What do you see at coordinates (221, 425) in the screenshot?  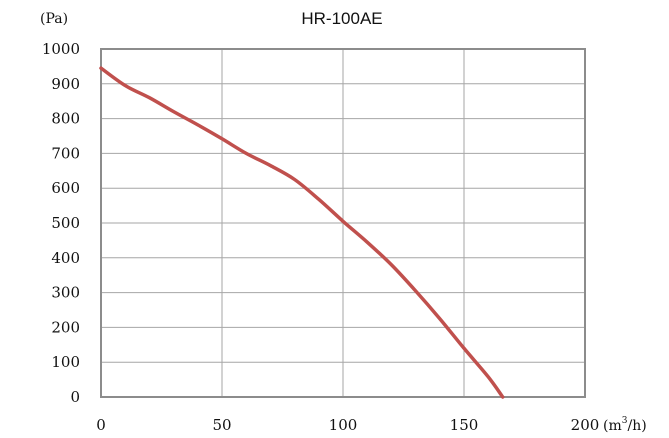 I see `x-tick-label: 50` at bounding box center [221, 425].